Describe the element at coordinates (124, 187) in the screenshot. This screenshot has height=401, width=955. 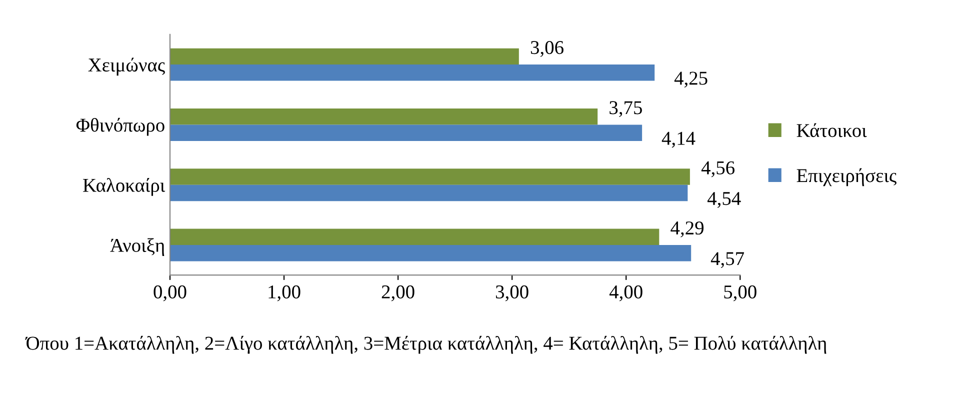
I see `y-tick-label: Καλοκαίρι` at that location.